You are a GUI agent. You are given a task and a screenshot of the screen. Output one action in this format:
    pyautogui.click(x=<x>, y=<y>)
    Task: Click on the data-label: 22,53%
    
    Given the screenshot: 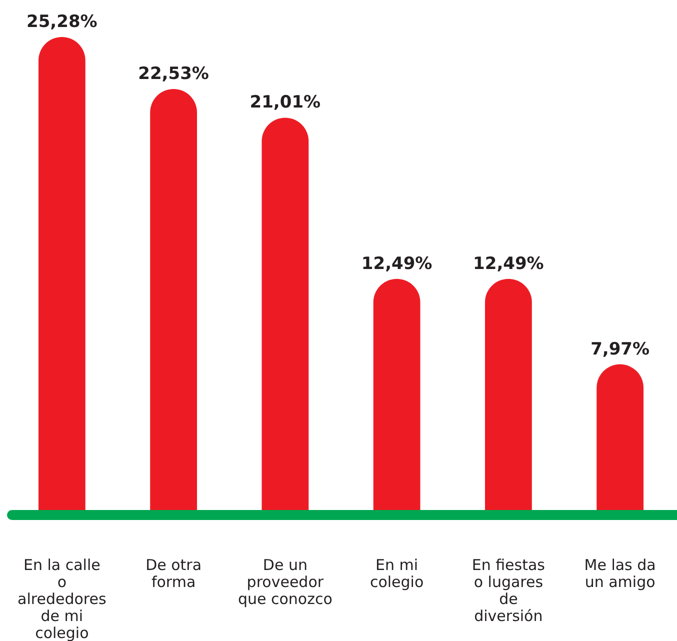 What is the action you would take?
    pyautogui.click(x=173, y=74)
    